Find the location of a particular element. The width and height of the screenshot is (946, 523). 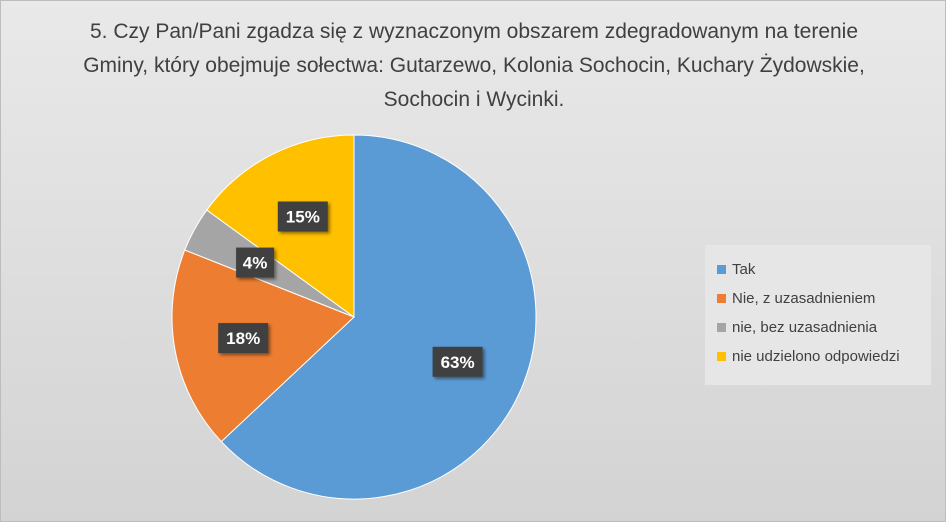

legend-label-nie-bez-uzasadnienia: nie, bez uzasadnienia is located at coordinates (805, 327).